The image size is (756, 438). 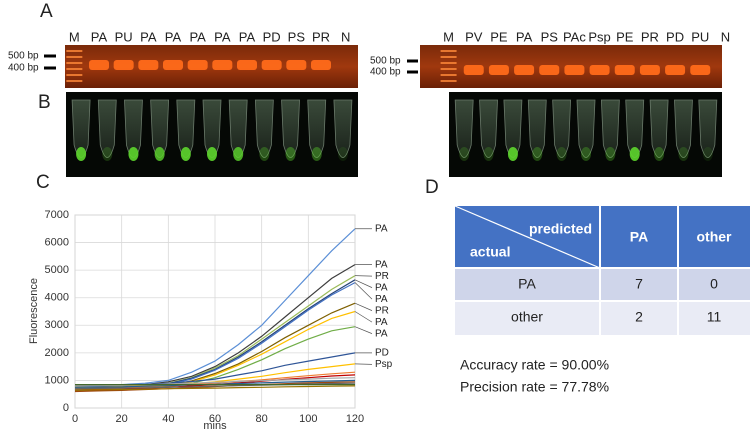 What do you see at coordinates (574, 36) in the screenshot?
I see `lane-label: PAc` at bounding box center [574, 36].